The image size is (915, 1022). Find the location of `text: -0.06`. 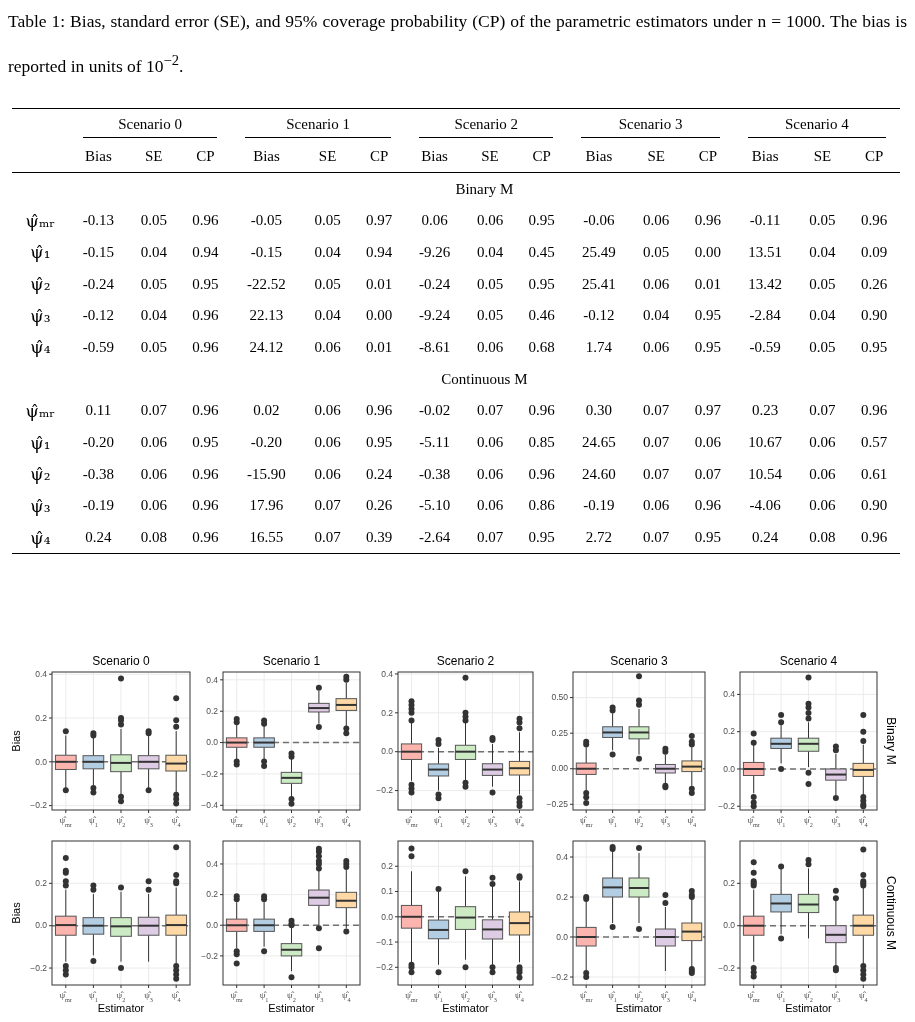

text: -0.06 is located at coordinates (599, 220).